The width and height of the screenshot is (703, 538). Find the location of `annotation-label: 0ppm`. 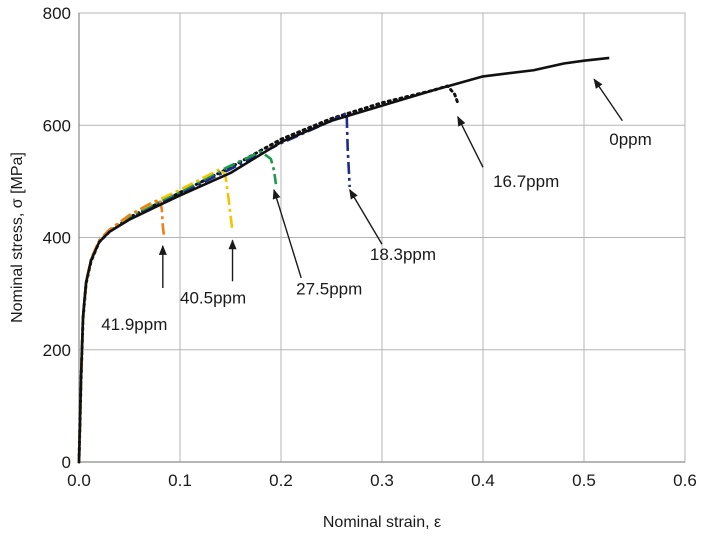

annotation-label: 0ppm is located at coordinates (630, 139).